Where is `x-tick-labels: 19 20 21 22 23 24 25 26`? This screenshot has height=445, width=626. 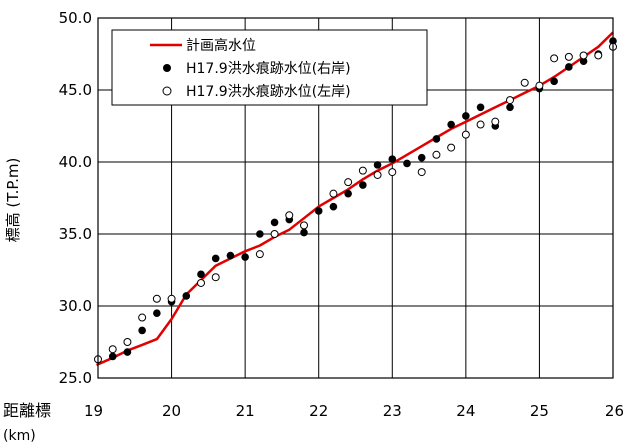 x-tick-labels: 19 20 21 22 23 24 25 26 is located at coordinates (354, 411).